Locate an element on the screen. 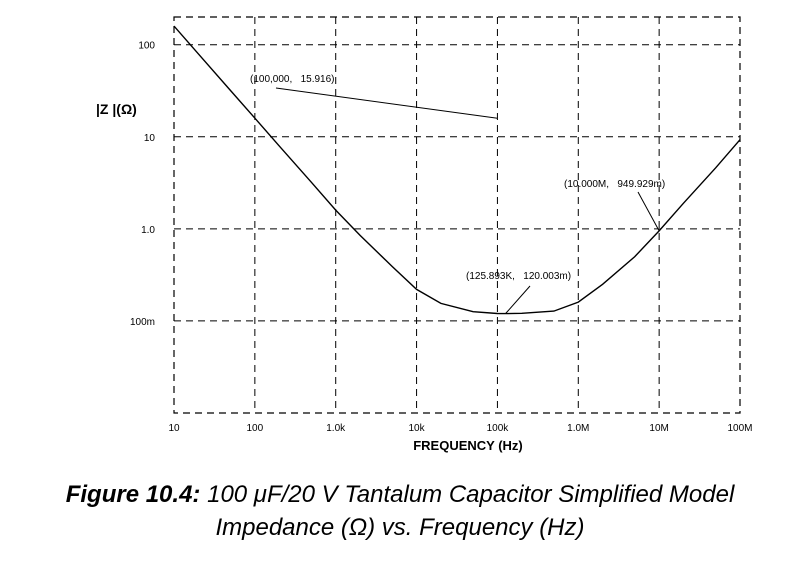 This screenshot has height=564, width=800. caption-line-2: Impedance (Ω) vs. Frequency (Hz) is located at coordinates (400, 527).